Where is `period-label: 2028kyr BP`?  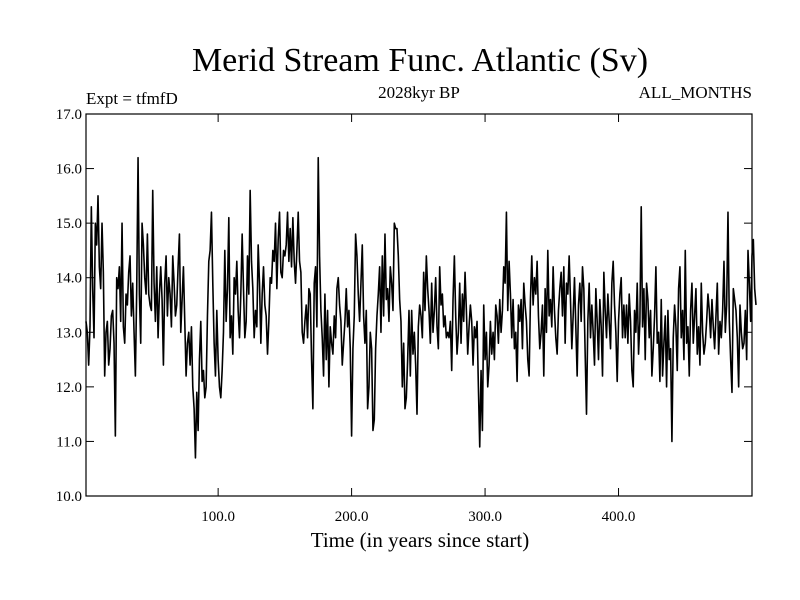 period-label: 2028kyr BP is located at coordinates (419, 92).